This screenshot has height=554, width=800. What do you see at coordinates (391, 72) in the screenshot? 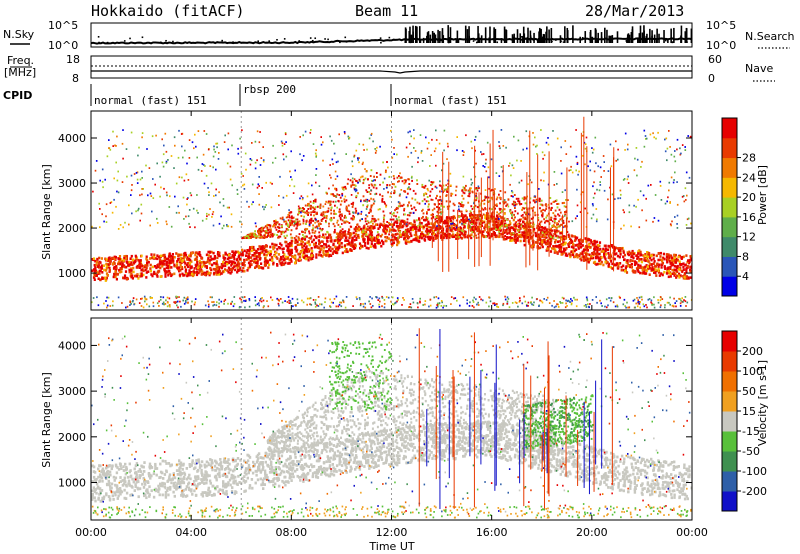
I see `freq-series` at bounding box center [391, 72].